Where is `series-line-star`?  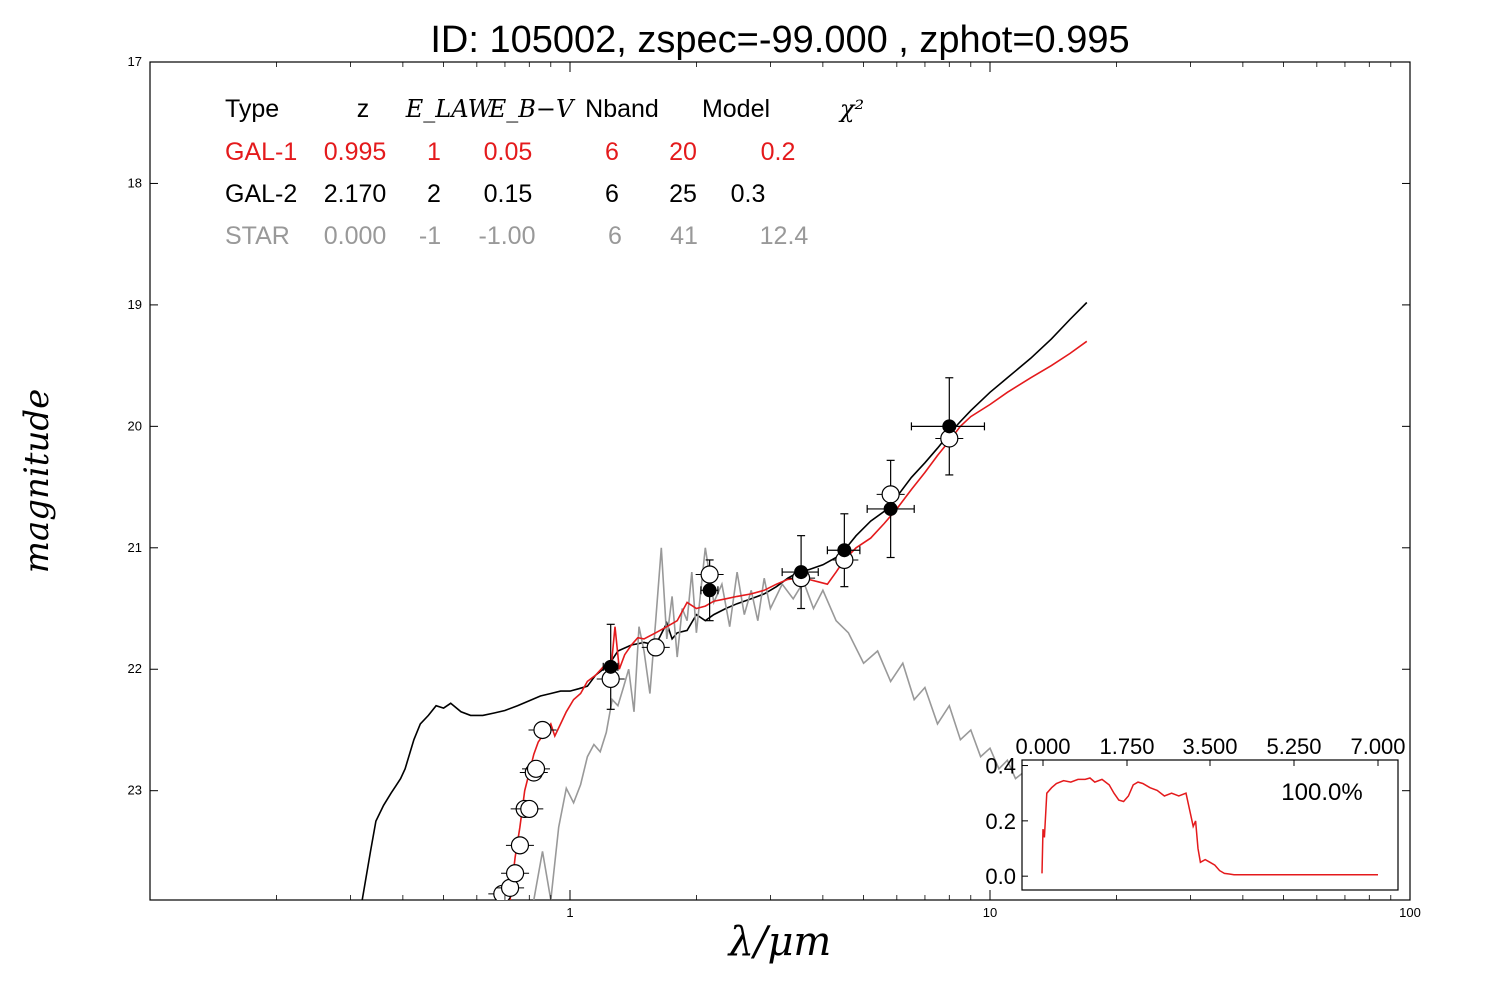
series-line-star is located at coordinates (778, 723).